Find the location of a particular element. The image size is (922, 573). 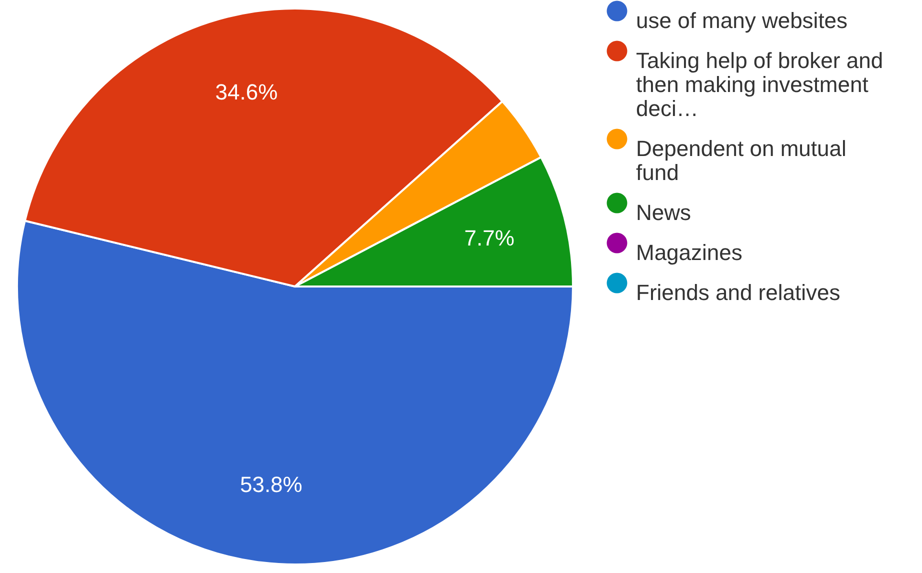

legend-label: News is located at coordinates (664, 212).